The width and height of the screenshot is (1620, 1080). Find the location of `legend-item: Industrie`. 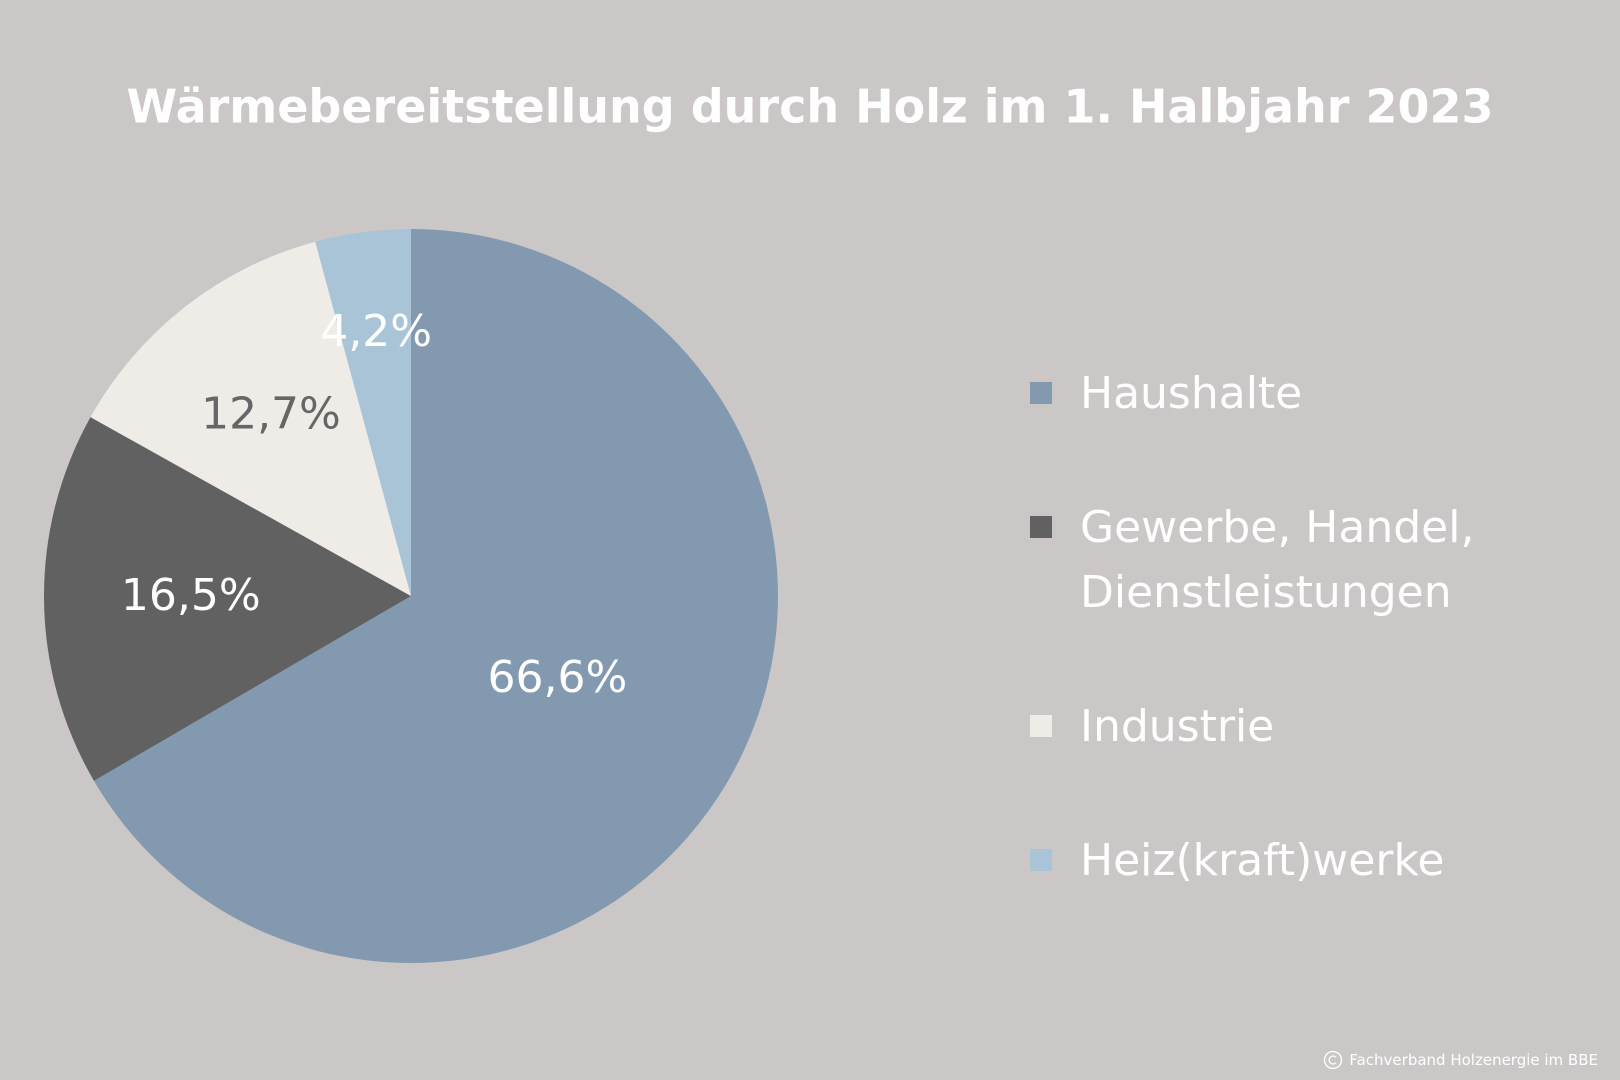

legend-item: Industrie is located at coordinates (1300, 726).